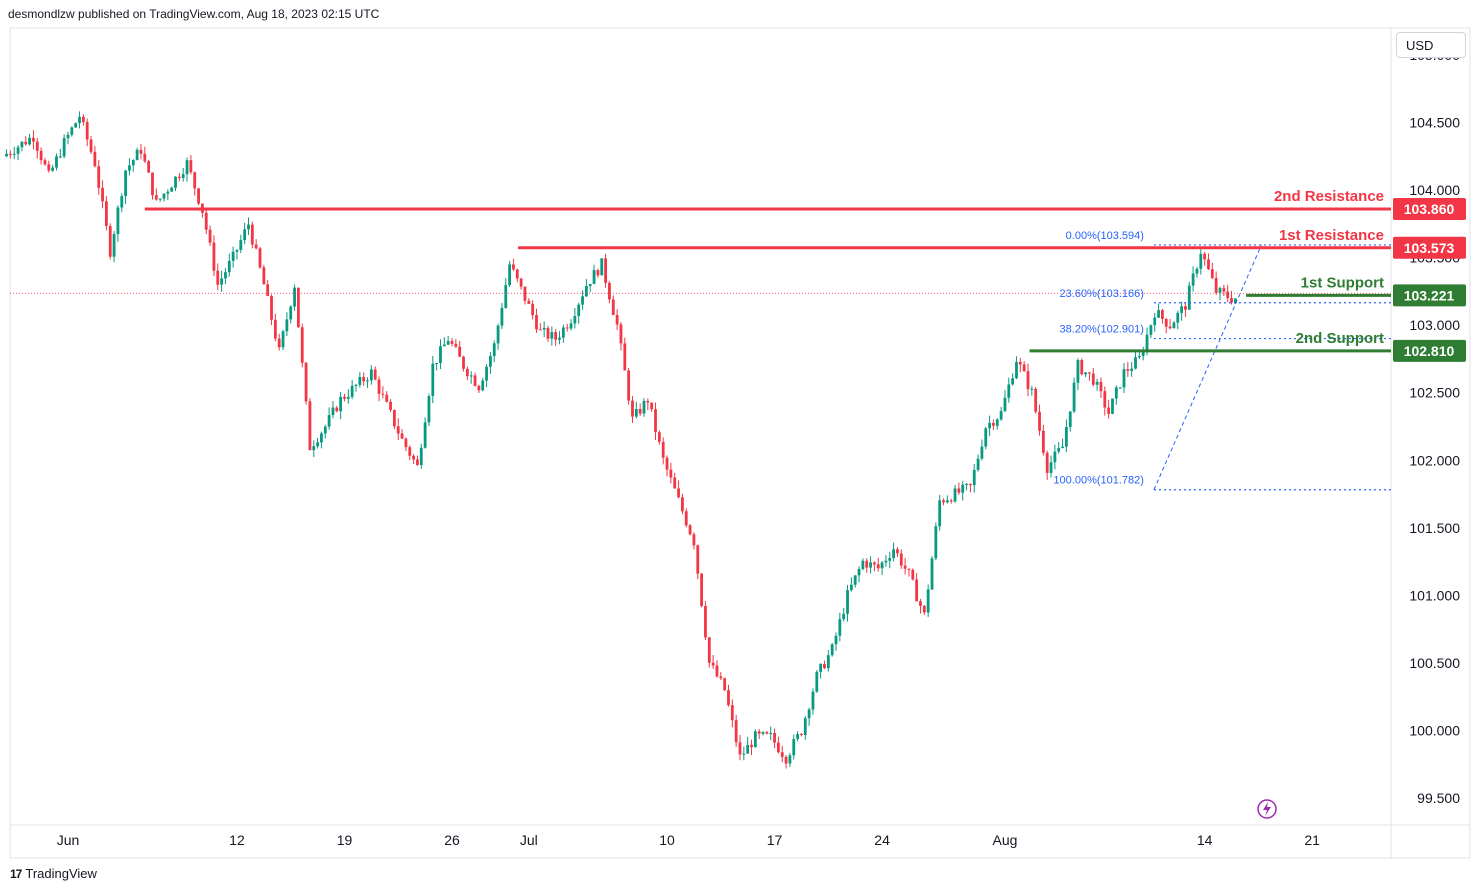  Describe the element at coordinates (1429, 209) in the screenshot. I see `resistance-price-box` at that location.